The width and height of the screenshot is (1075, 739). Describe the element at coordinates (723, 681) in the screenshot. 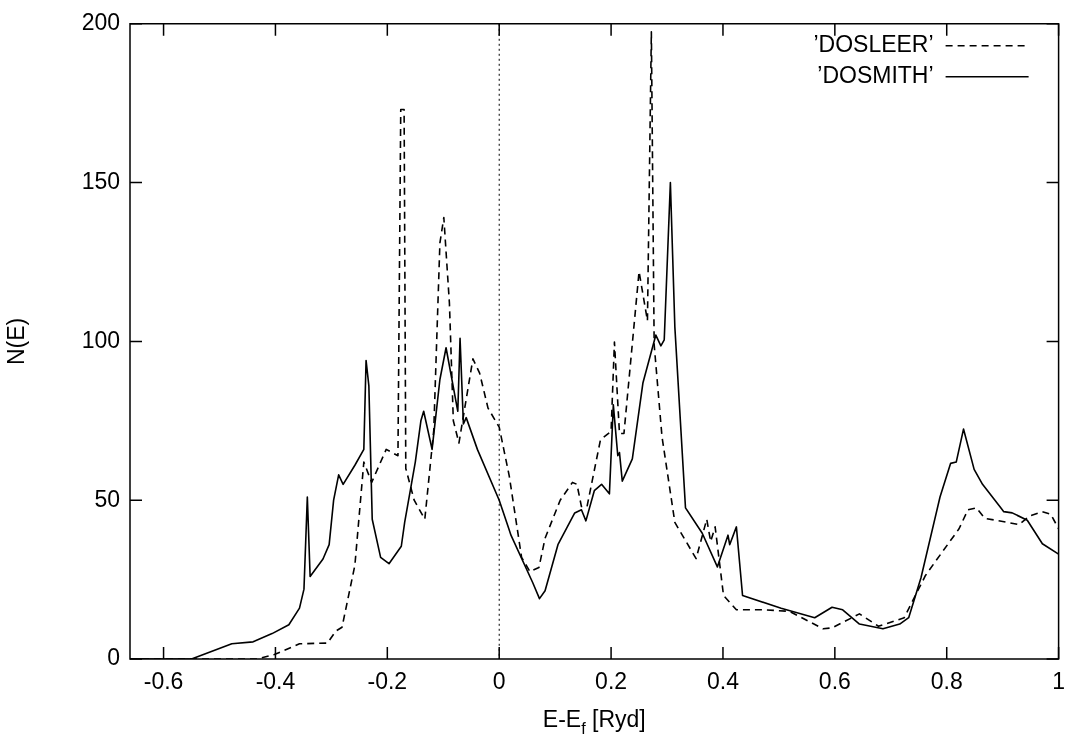

I see `x-tick-label: 0.4` at that location.